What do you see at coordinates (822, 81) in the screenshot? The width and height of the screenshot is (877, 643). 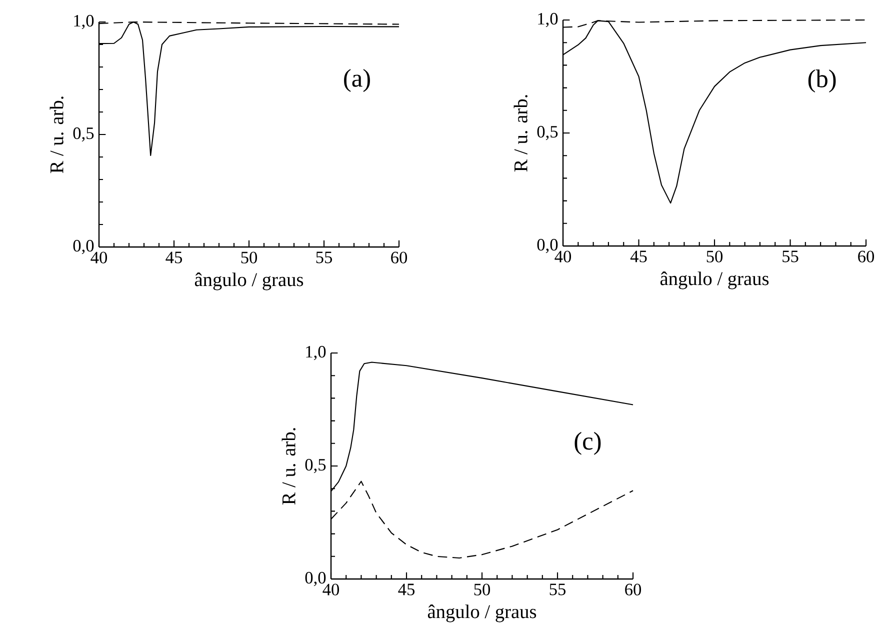 I see `annotation: (b)` at bounding box center [822, 81].